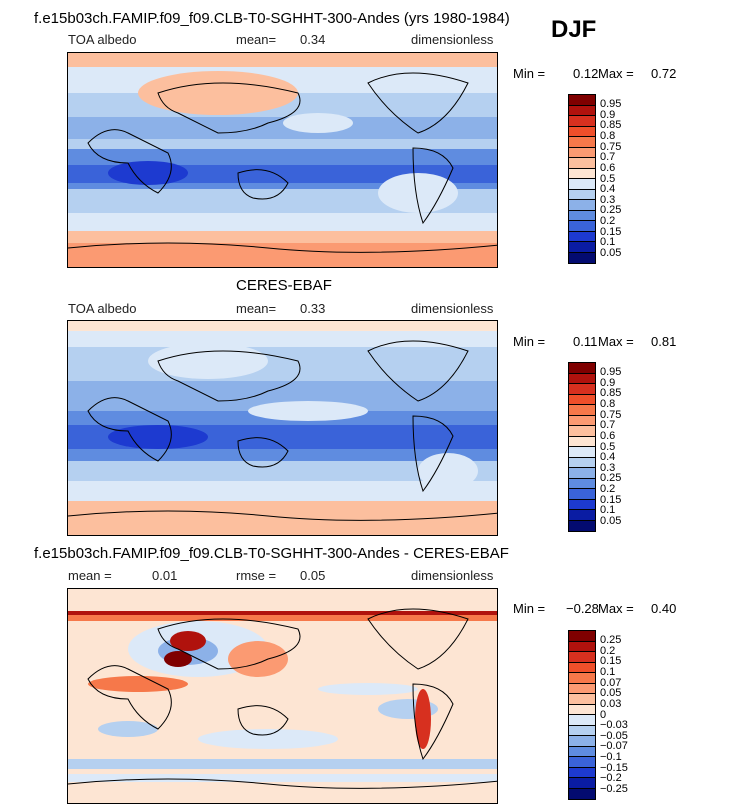 The width and height of the screenshot is (733, 809). What do you see at coordinates (608, 435) in the screenshot?
I see `colorbar-tick-label: 0.6` at bounding box center [608, 435].